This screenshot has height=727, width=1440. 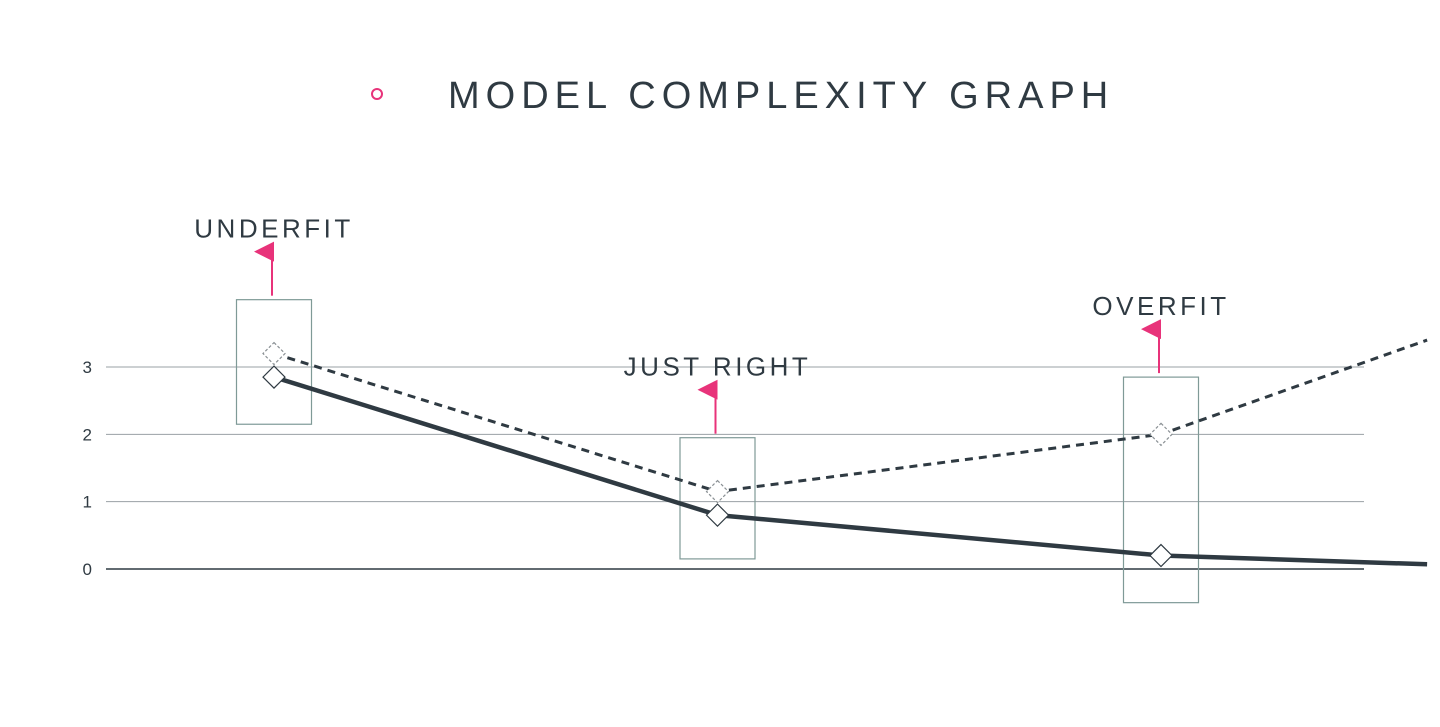 What do you see at coordinates (1161, 490) in the screenshot?
I see `overfit-box` at bounding box center [1161, 490].